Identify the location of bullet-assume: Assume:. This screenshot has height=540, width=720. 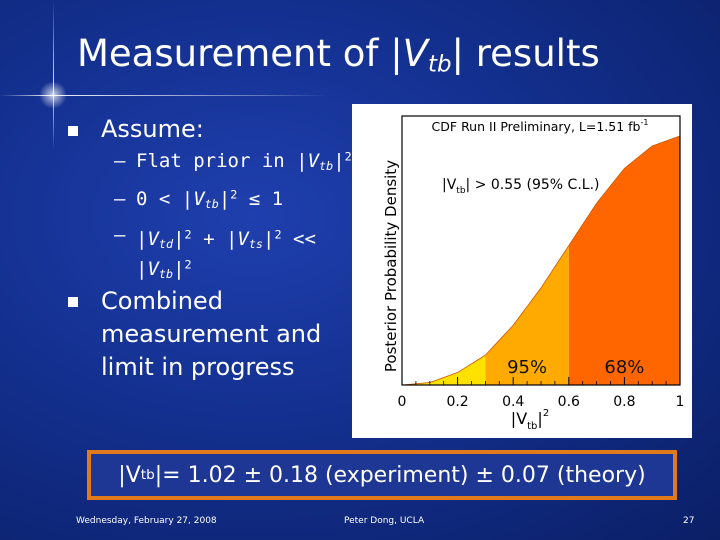
(152, 129).